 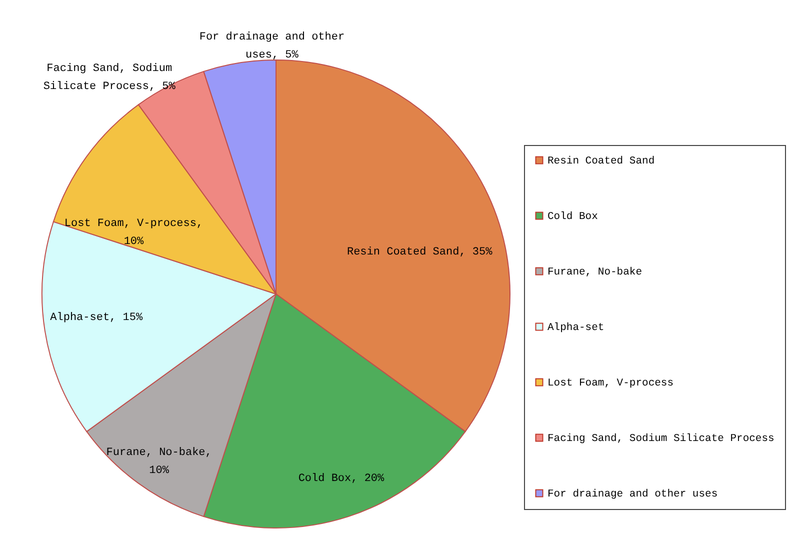 What do you see at coordinates (601, 161) in the screenshot?
I see `legend-label: Resin Coated Sand` at bounding box center [601, 161].